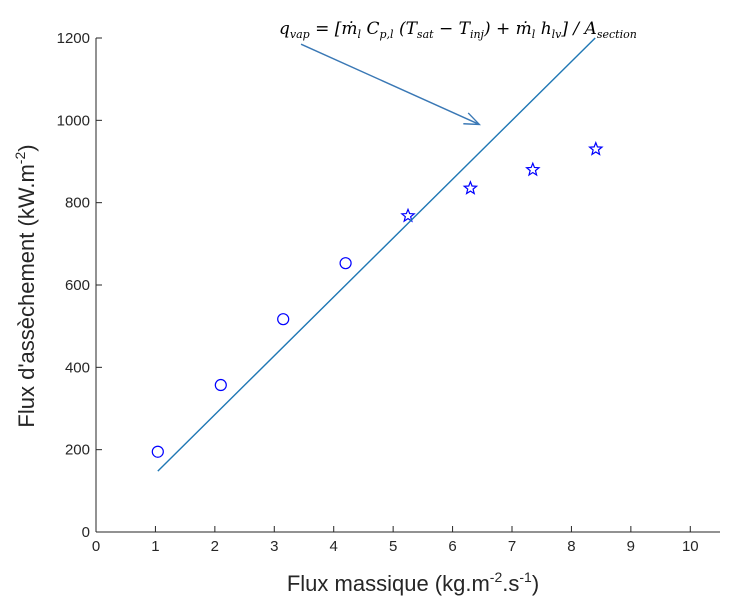 This screenshot has height=599, width=731. Describe the element at coordinates (96, 546) in the screenshot. I see `x-tick-label: 0` at that location.